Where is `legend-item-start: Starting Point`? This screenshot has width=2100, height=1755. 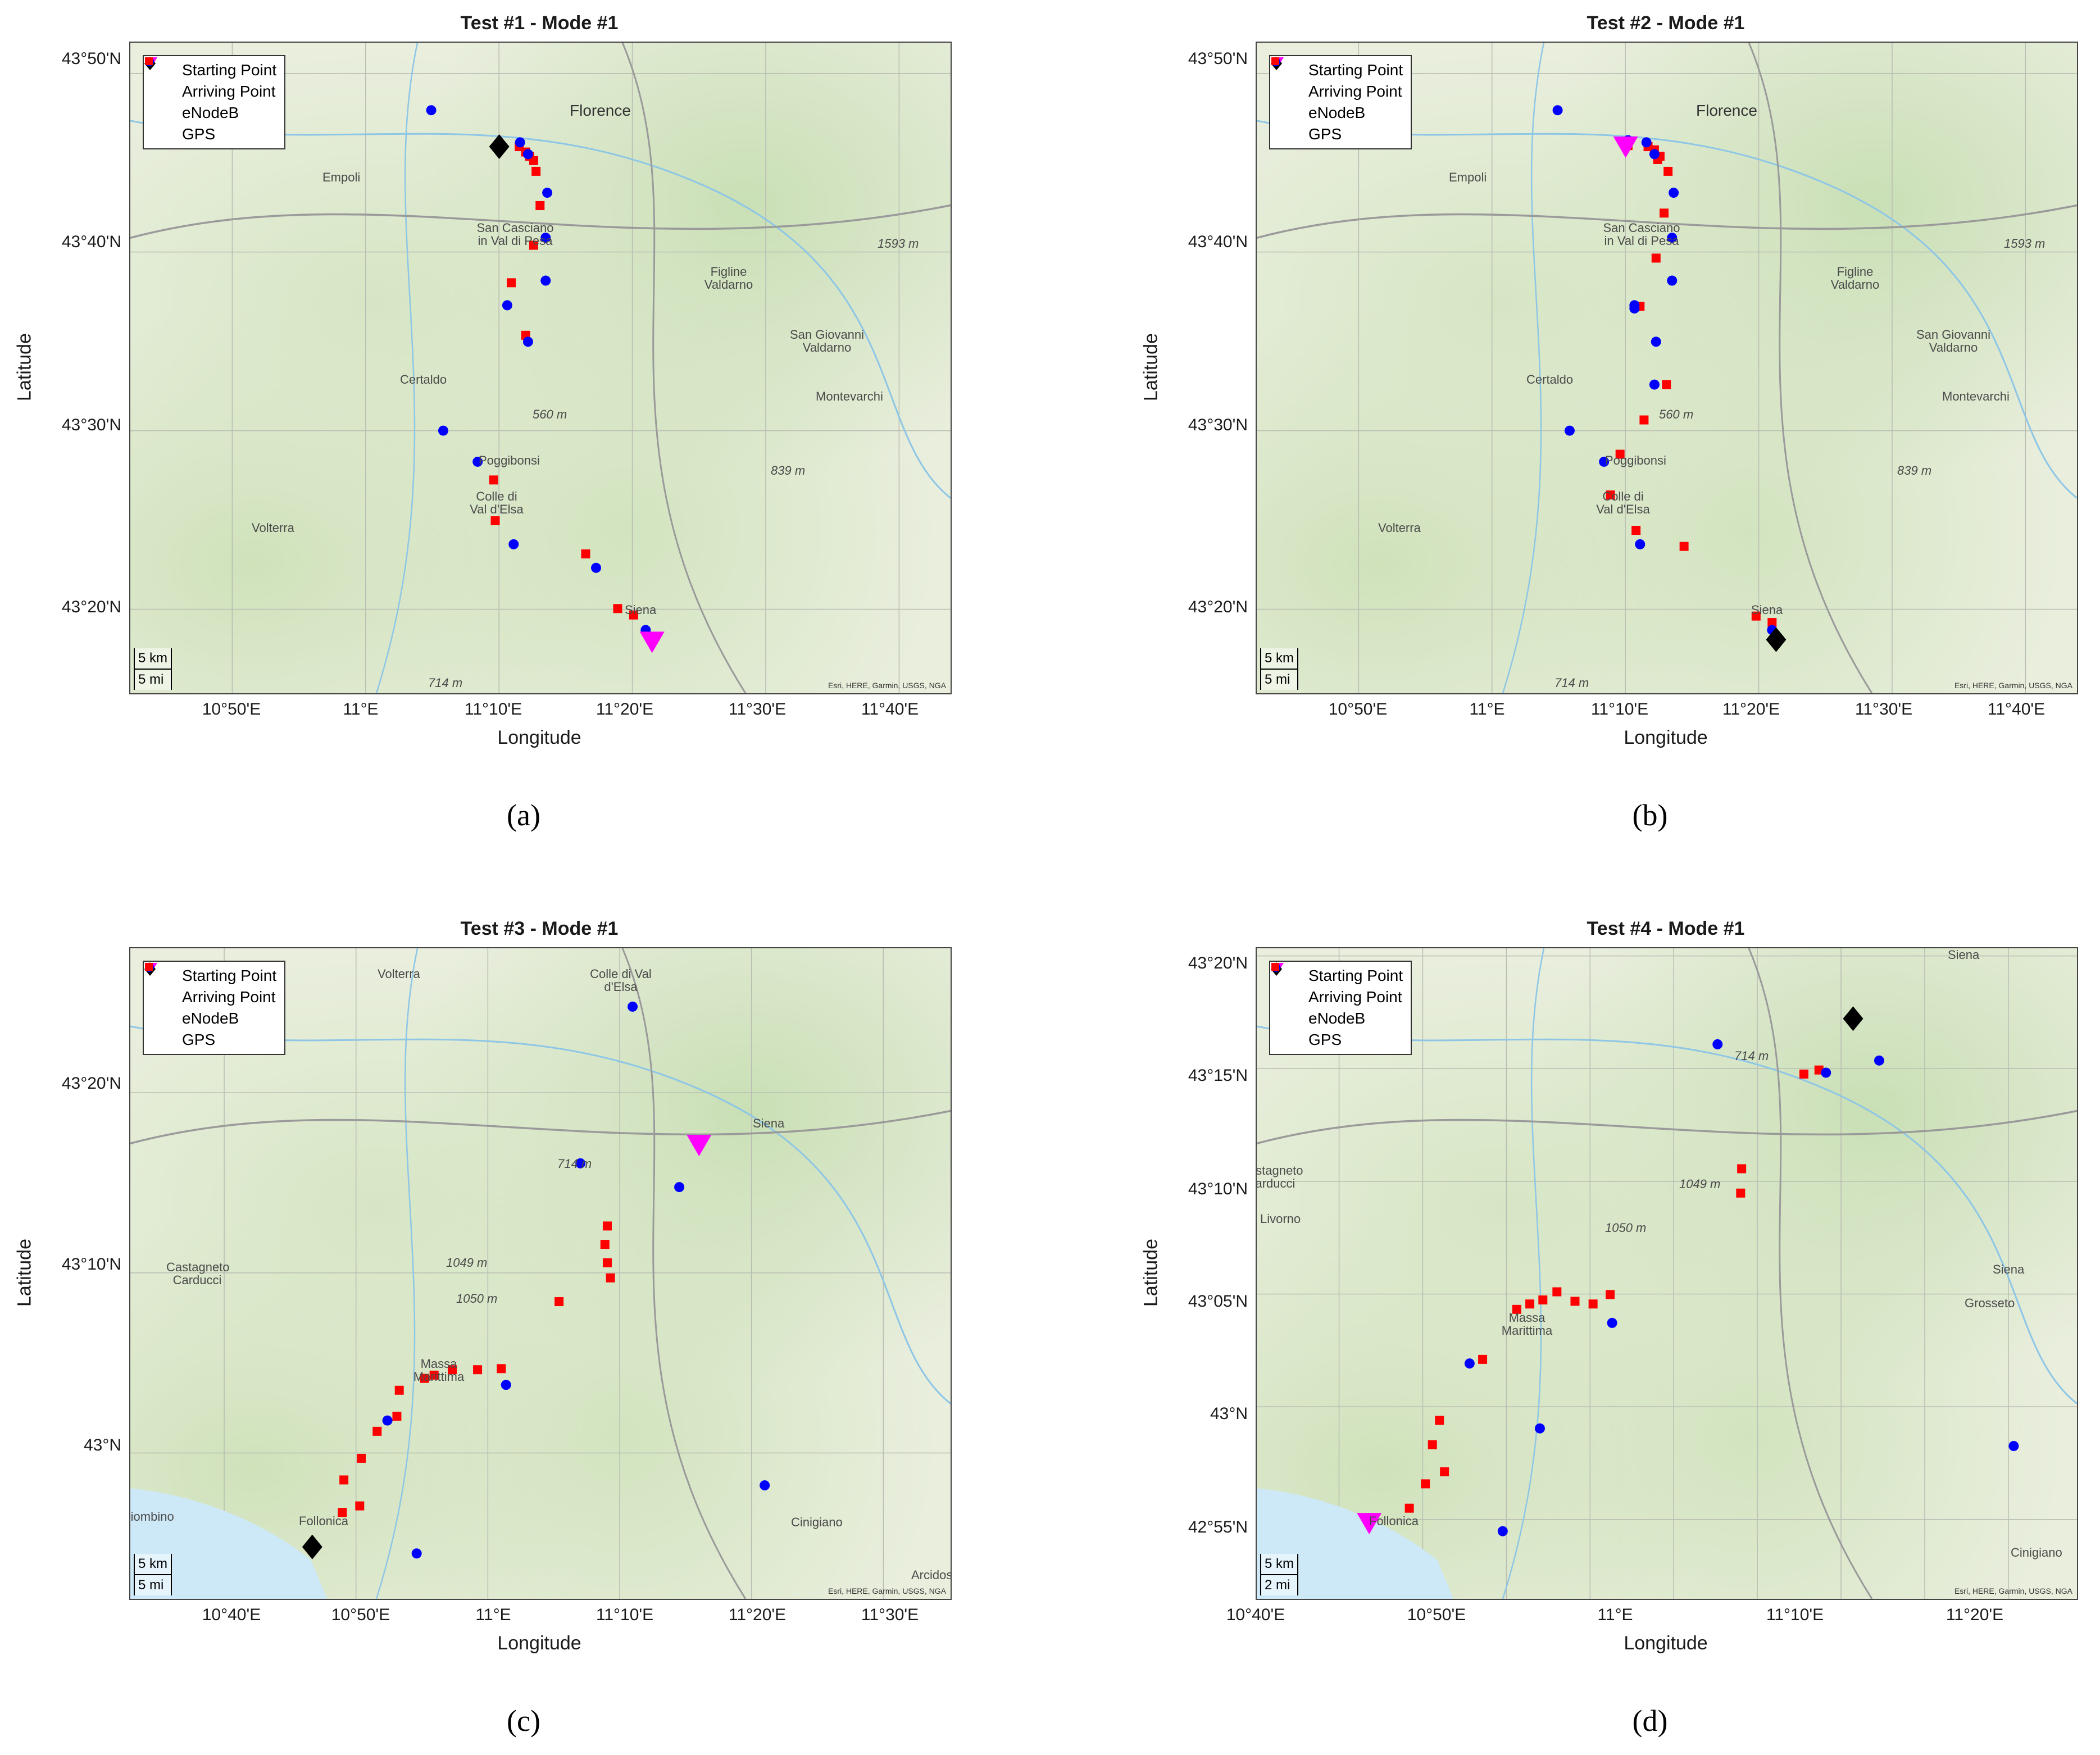
legend-item-start: Starting Point is located at coordinates (1337, 69).